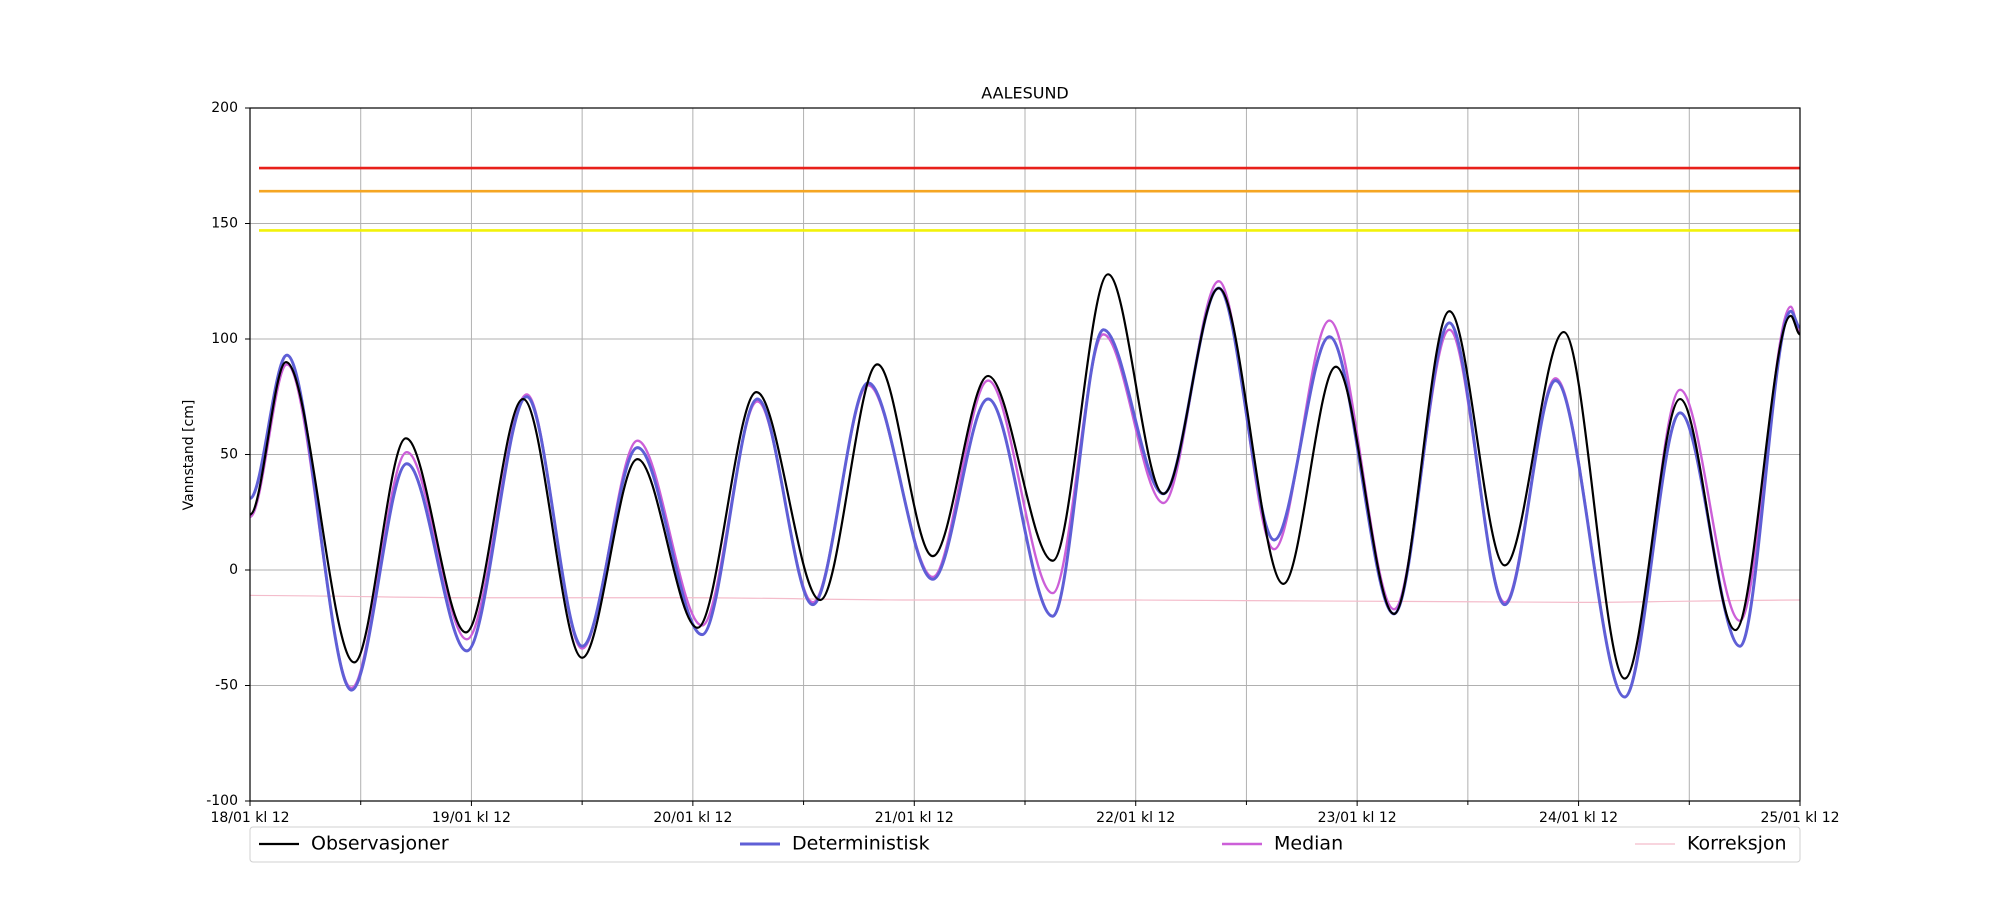  What do you see at coordinates (222, 801) in the screenshot?
I see `y-tick-label: -100` at bounding box center [222, 801].